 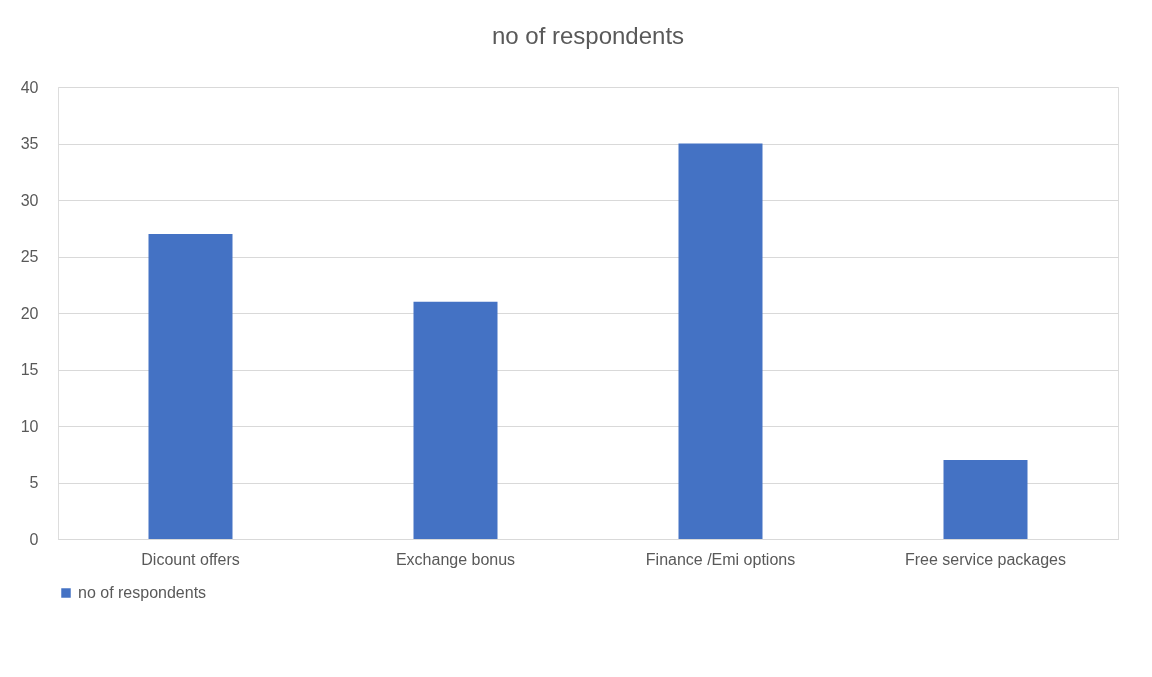 What do you see at coordinates (29, 426) in the screenshot?
I see `y-tick-label: 10` at bounding box center [29, 426].